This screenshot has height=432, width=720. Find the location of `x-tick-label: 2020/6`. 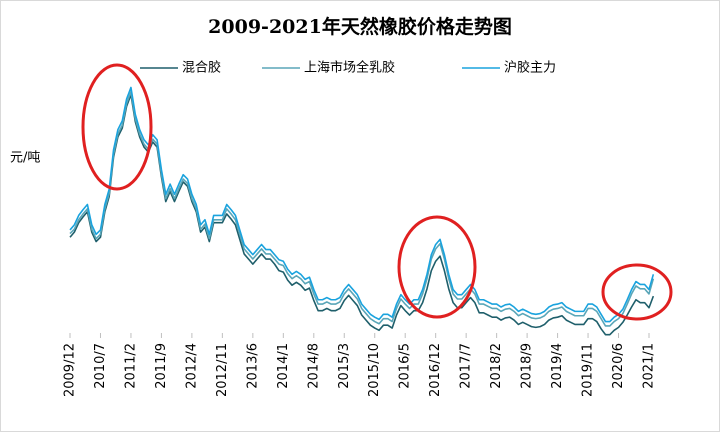

x-tick-label: 2020/6 is located at coordinates (618, 366).